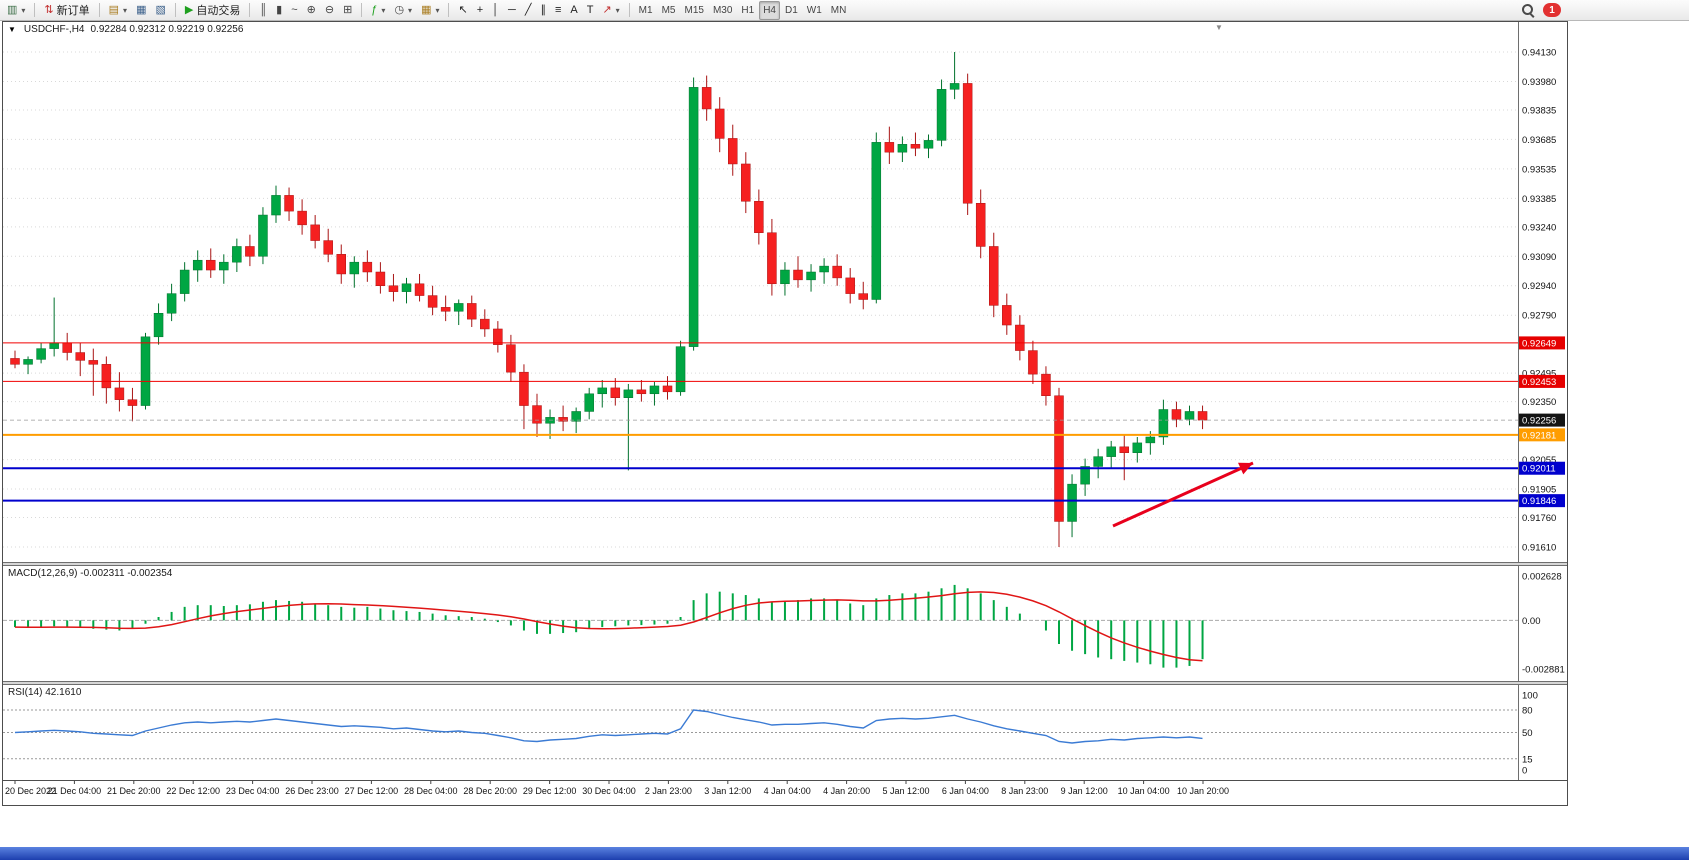  I want to click on new-chart-button-dropdown: ▾, so click(23, 10).